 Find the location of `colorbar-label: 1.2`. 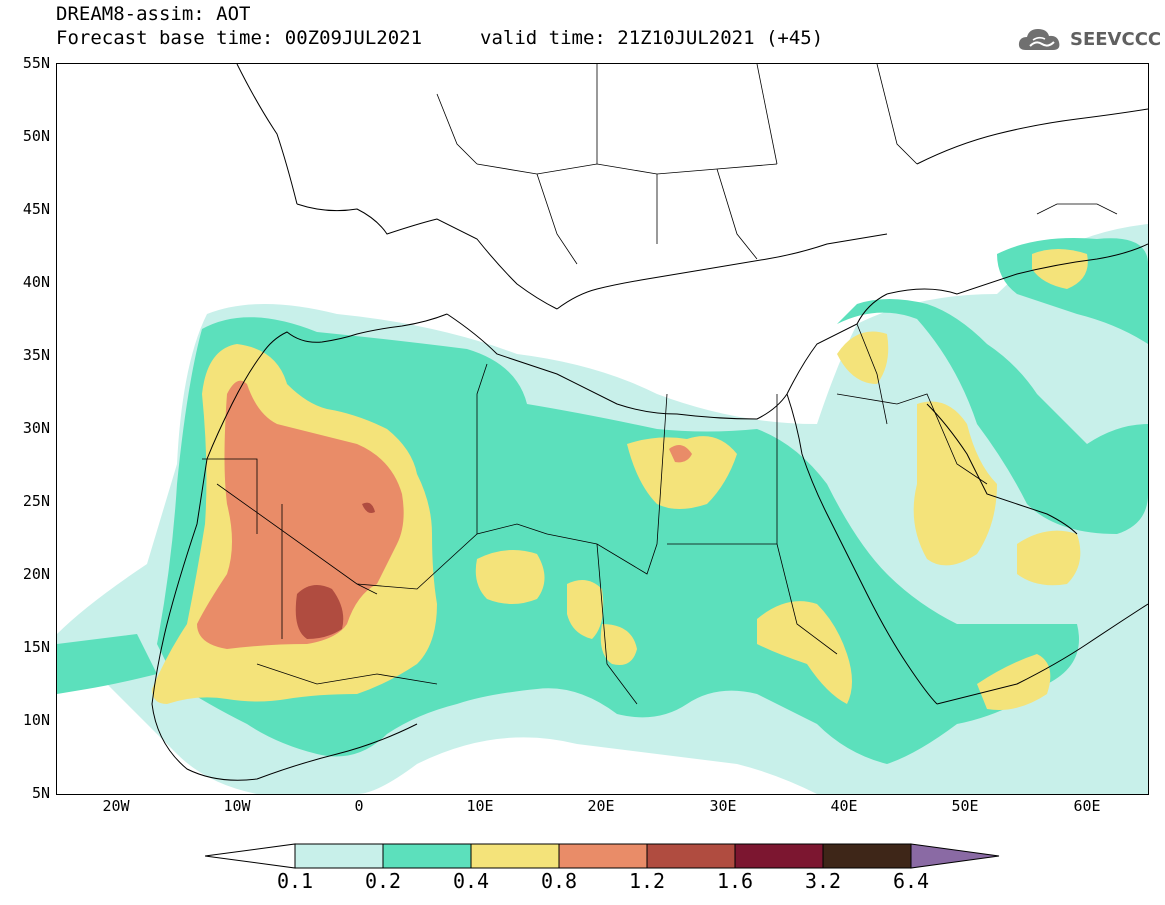

colorbar-label: 1.2 is located at coordinates (647, 881).